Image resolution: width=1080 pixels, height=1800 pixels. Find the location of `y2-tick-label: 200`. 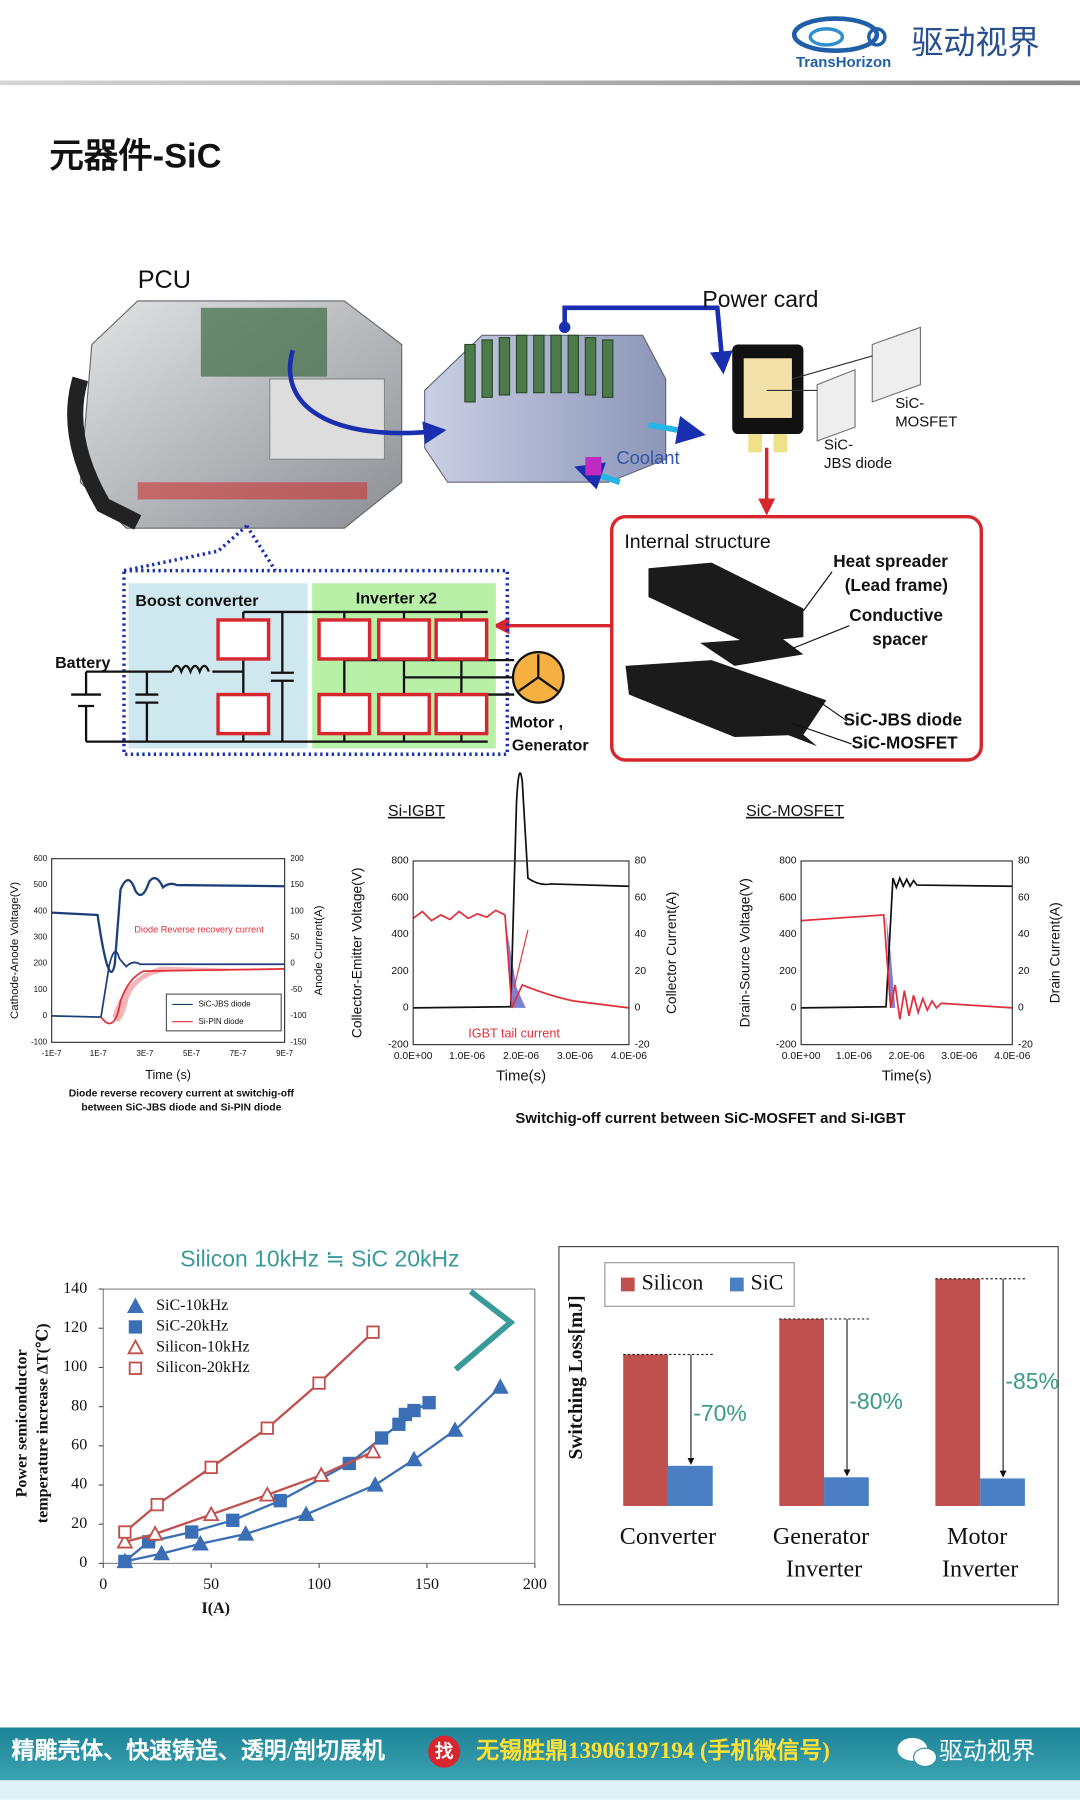

y2-tick-label: 200 is located at coordinates (297, 858).